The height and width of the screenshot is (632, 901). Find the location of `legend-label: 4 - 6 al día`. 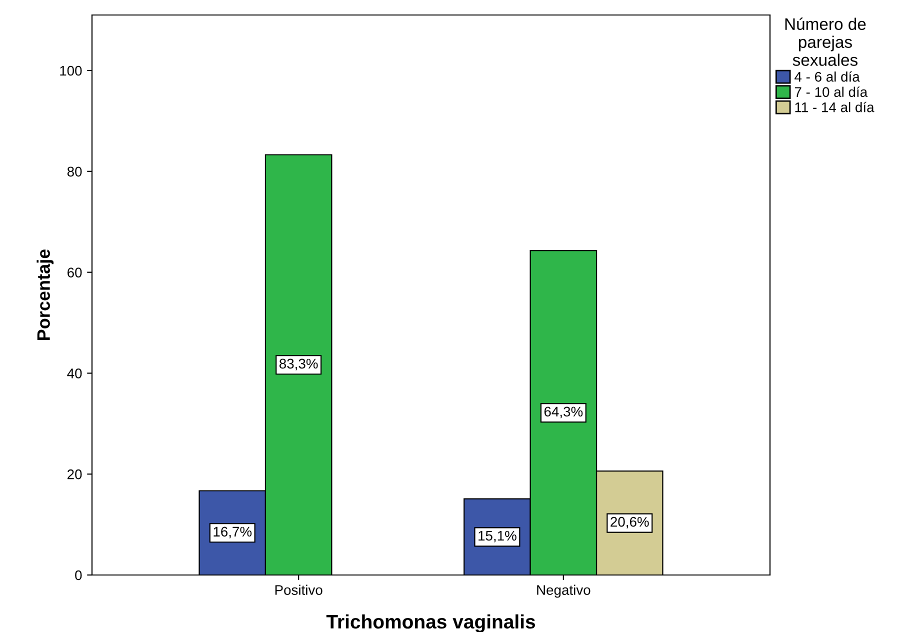

legend-label: 4 - 6 al día is located at coordinates (827, 76).